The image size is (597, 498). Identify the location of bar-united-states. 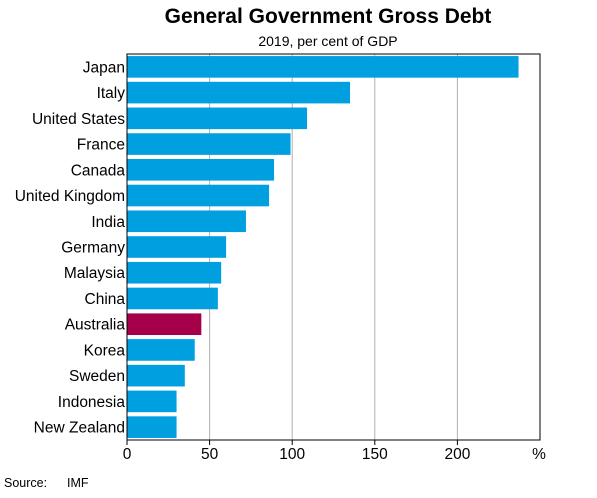
(217, 118).